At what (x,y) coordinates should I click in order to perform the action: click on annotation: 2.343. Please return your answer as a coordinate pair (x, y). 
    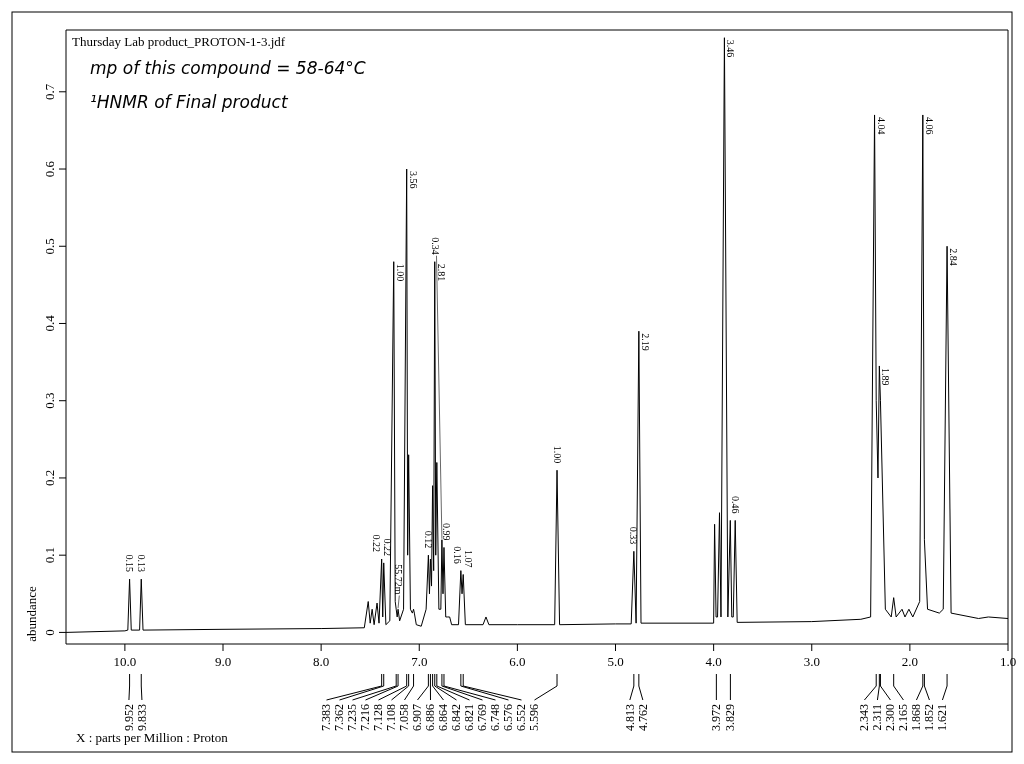
    Looking at the image, I should click on (864, 717).